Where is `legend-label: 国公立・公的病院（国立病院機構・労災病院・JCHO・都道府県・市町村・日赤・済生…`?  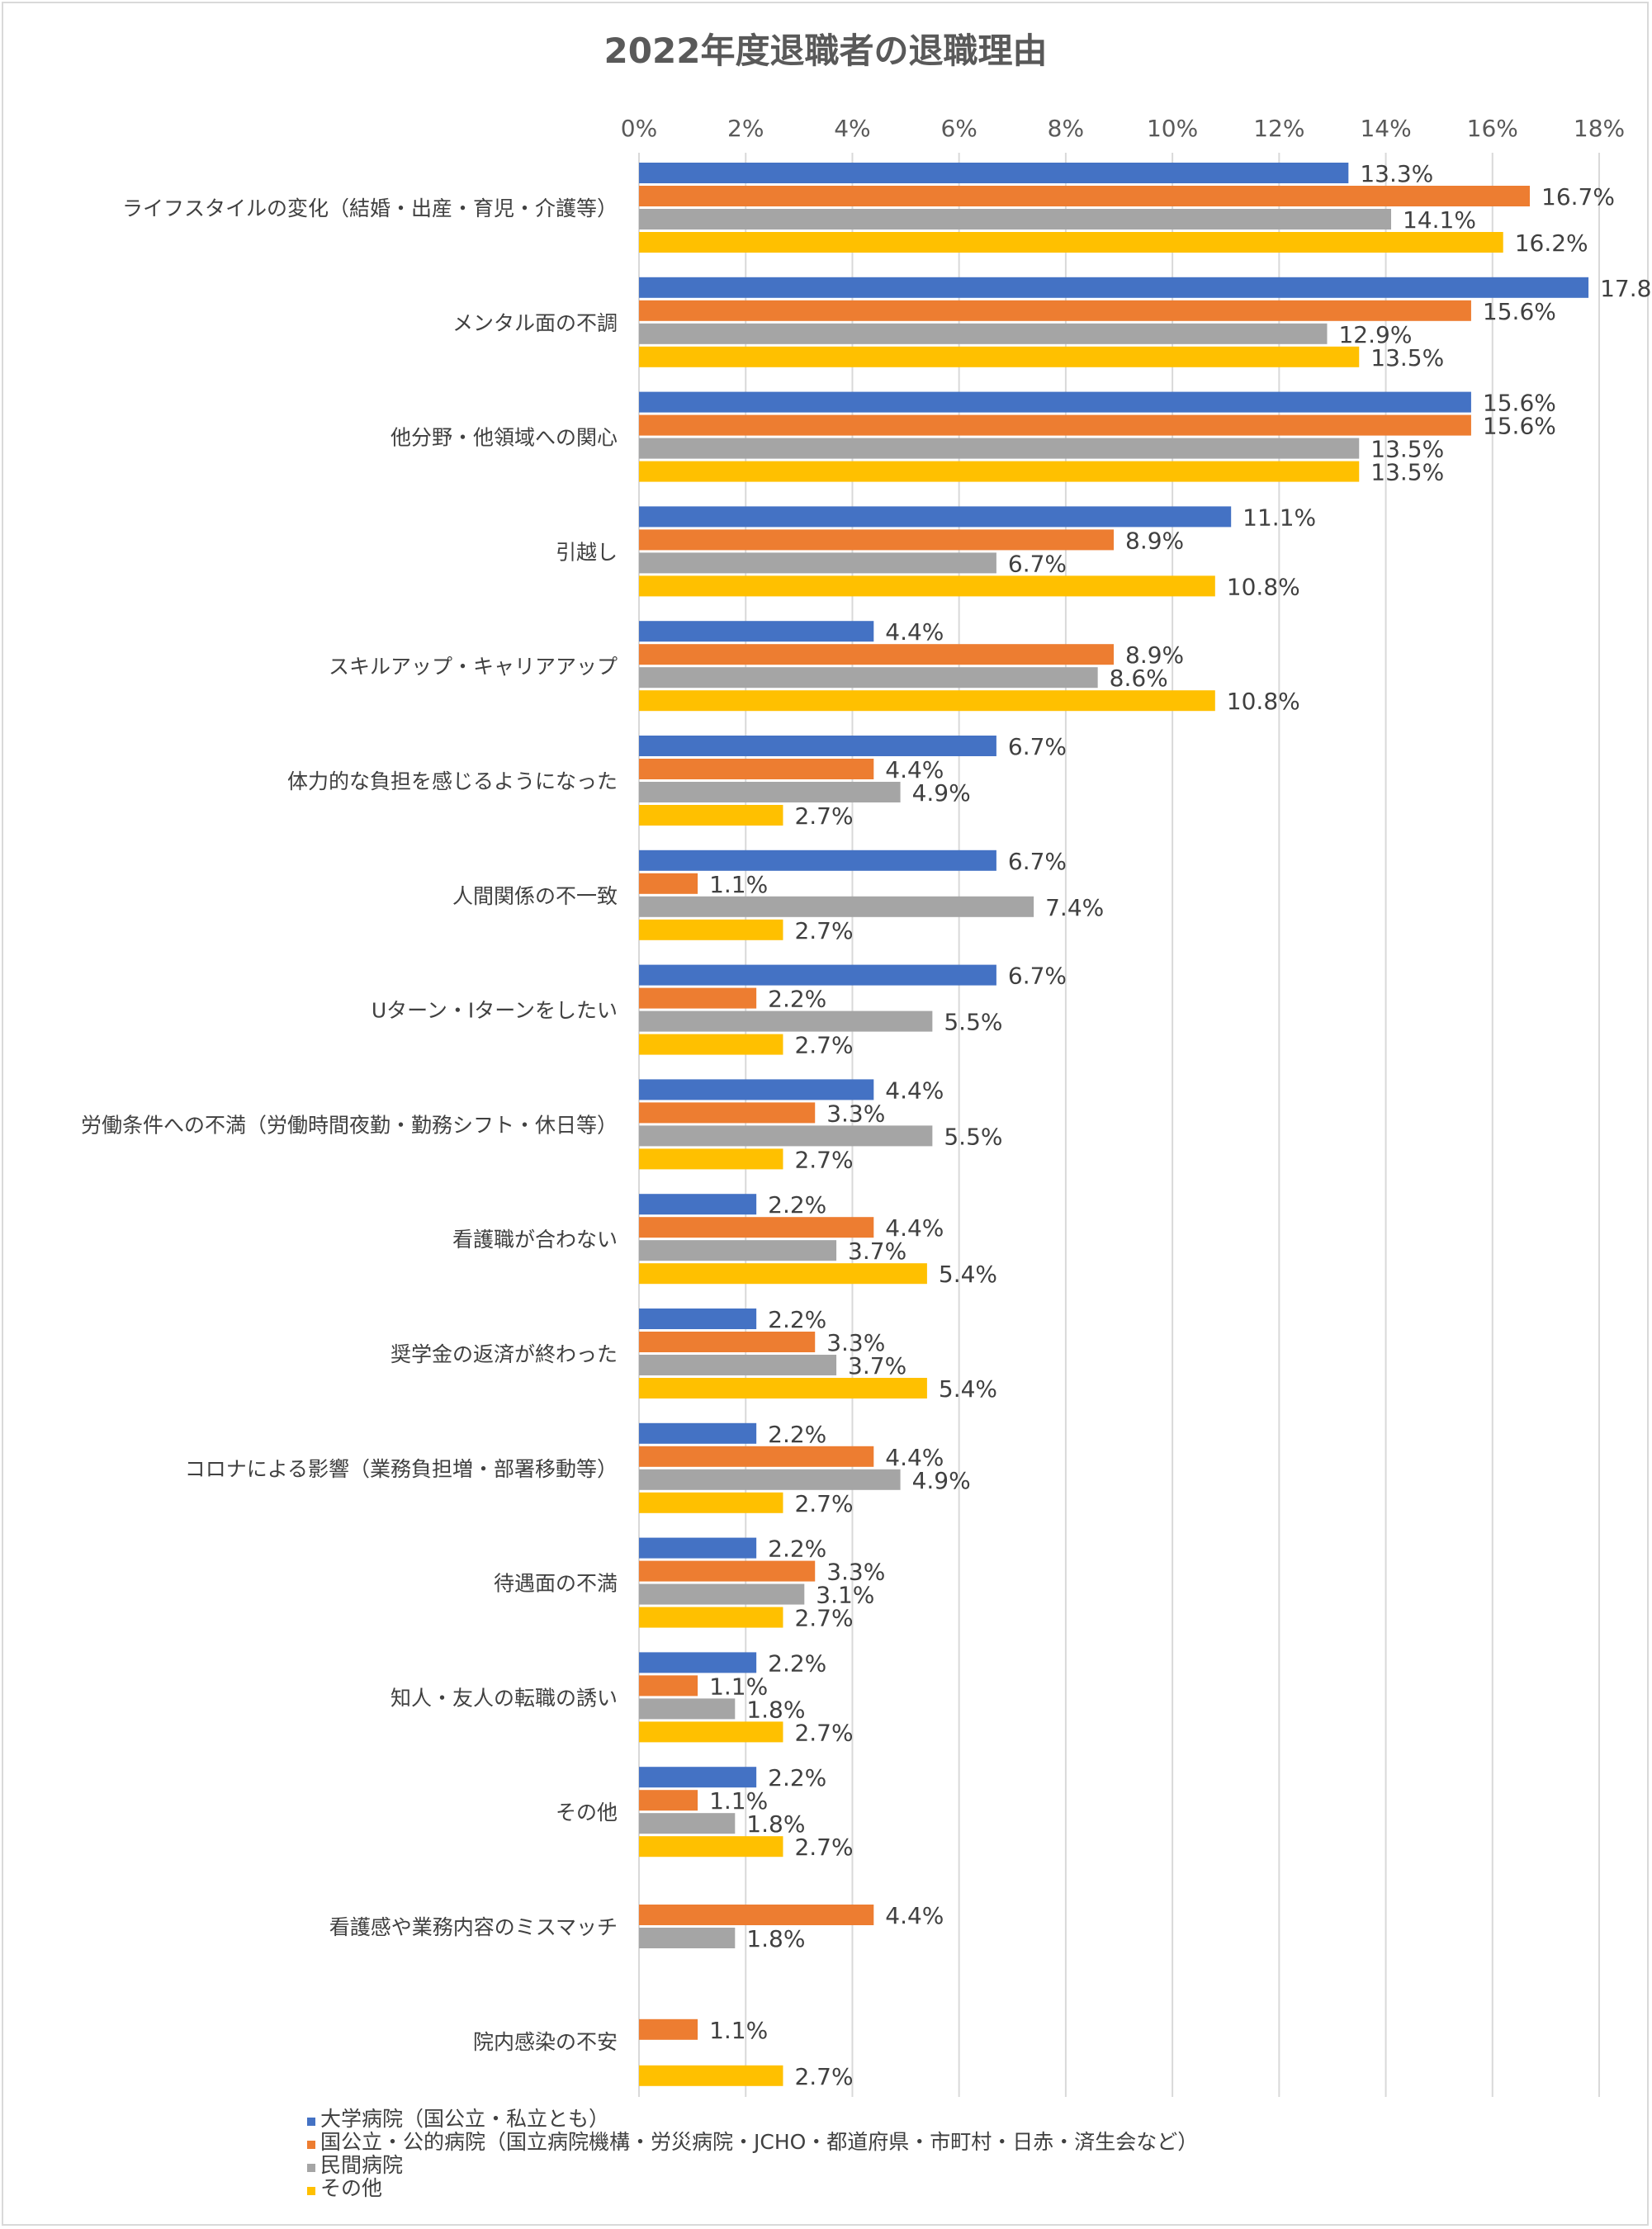
legend-label: 国公立・公的病院（国立病院機構・労災病院・JCHO・都道府県・市町村・日赤・済生… is located at coordinates (759, 2142).